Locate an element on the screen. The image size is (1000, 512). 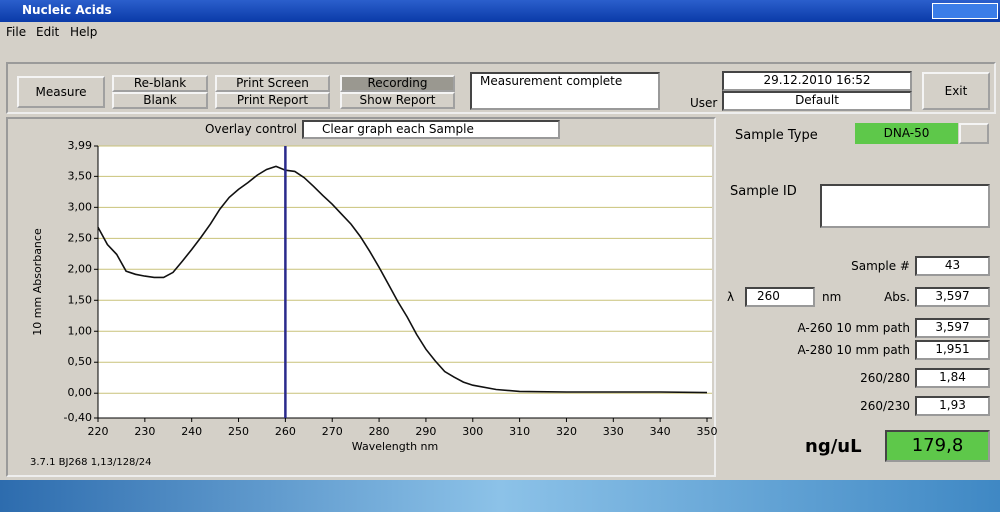
x-tick-label: 350 is located at coordinates (707, 431).